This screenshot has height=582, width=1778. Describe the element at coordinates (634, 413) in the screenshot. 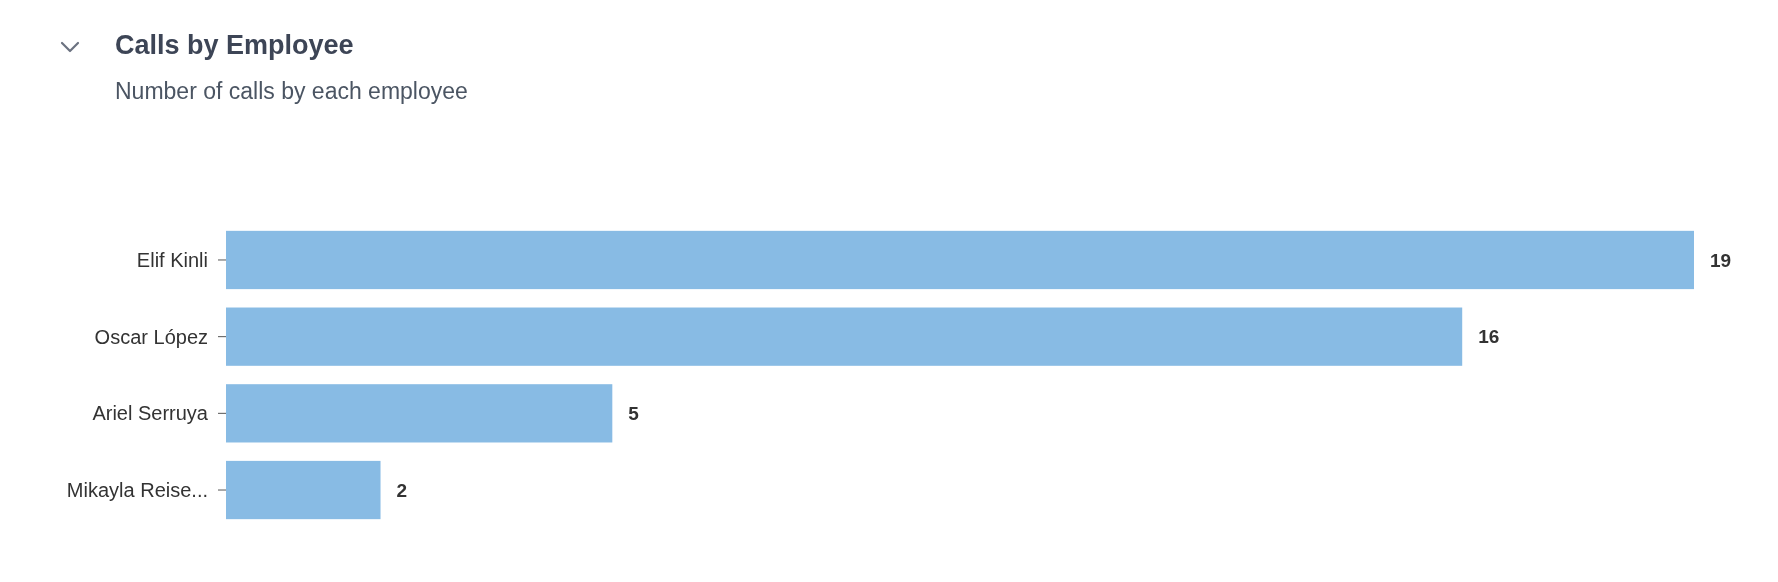

I see `data-label: 5` at that location.